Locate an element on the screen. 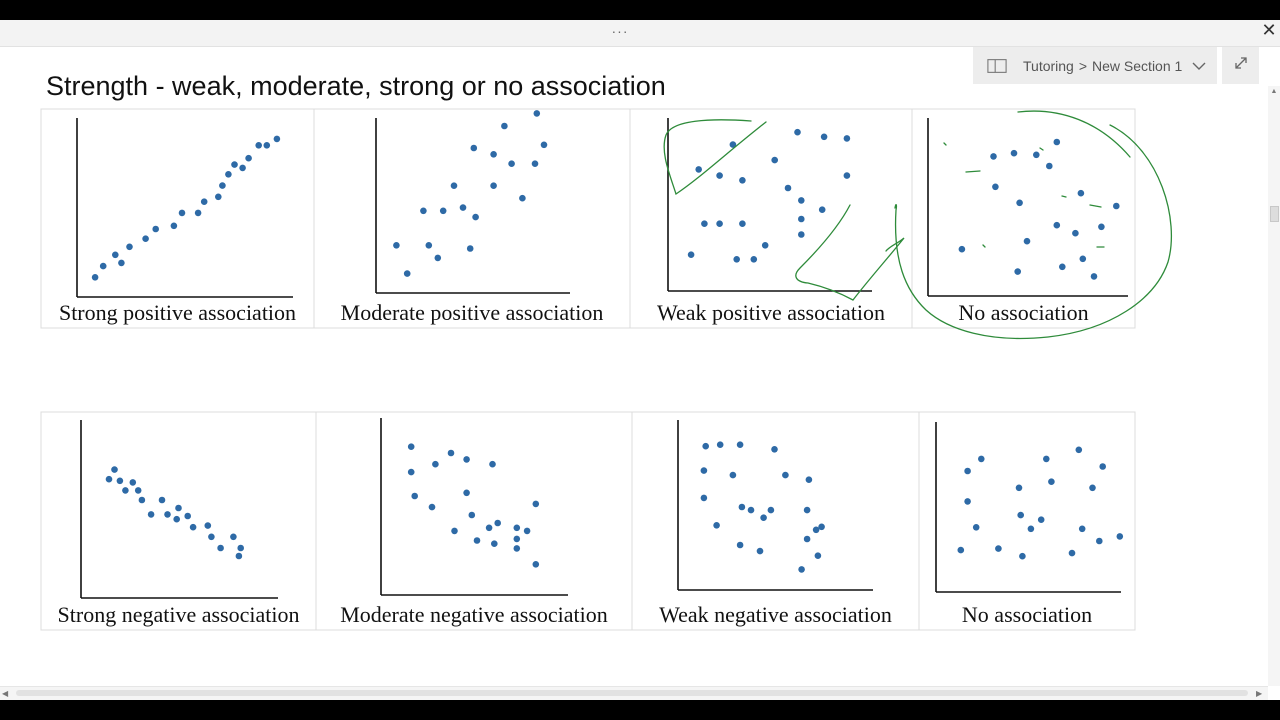  scroll-up-icon: ▲ is located at coordinates (1274, 91).